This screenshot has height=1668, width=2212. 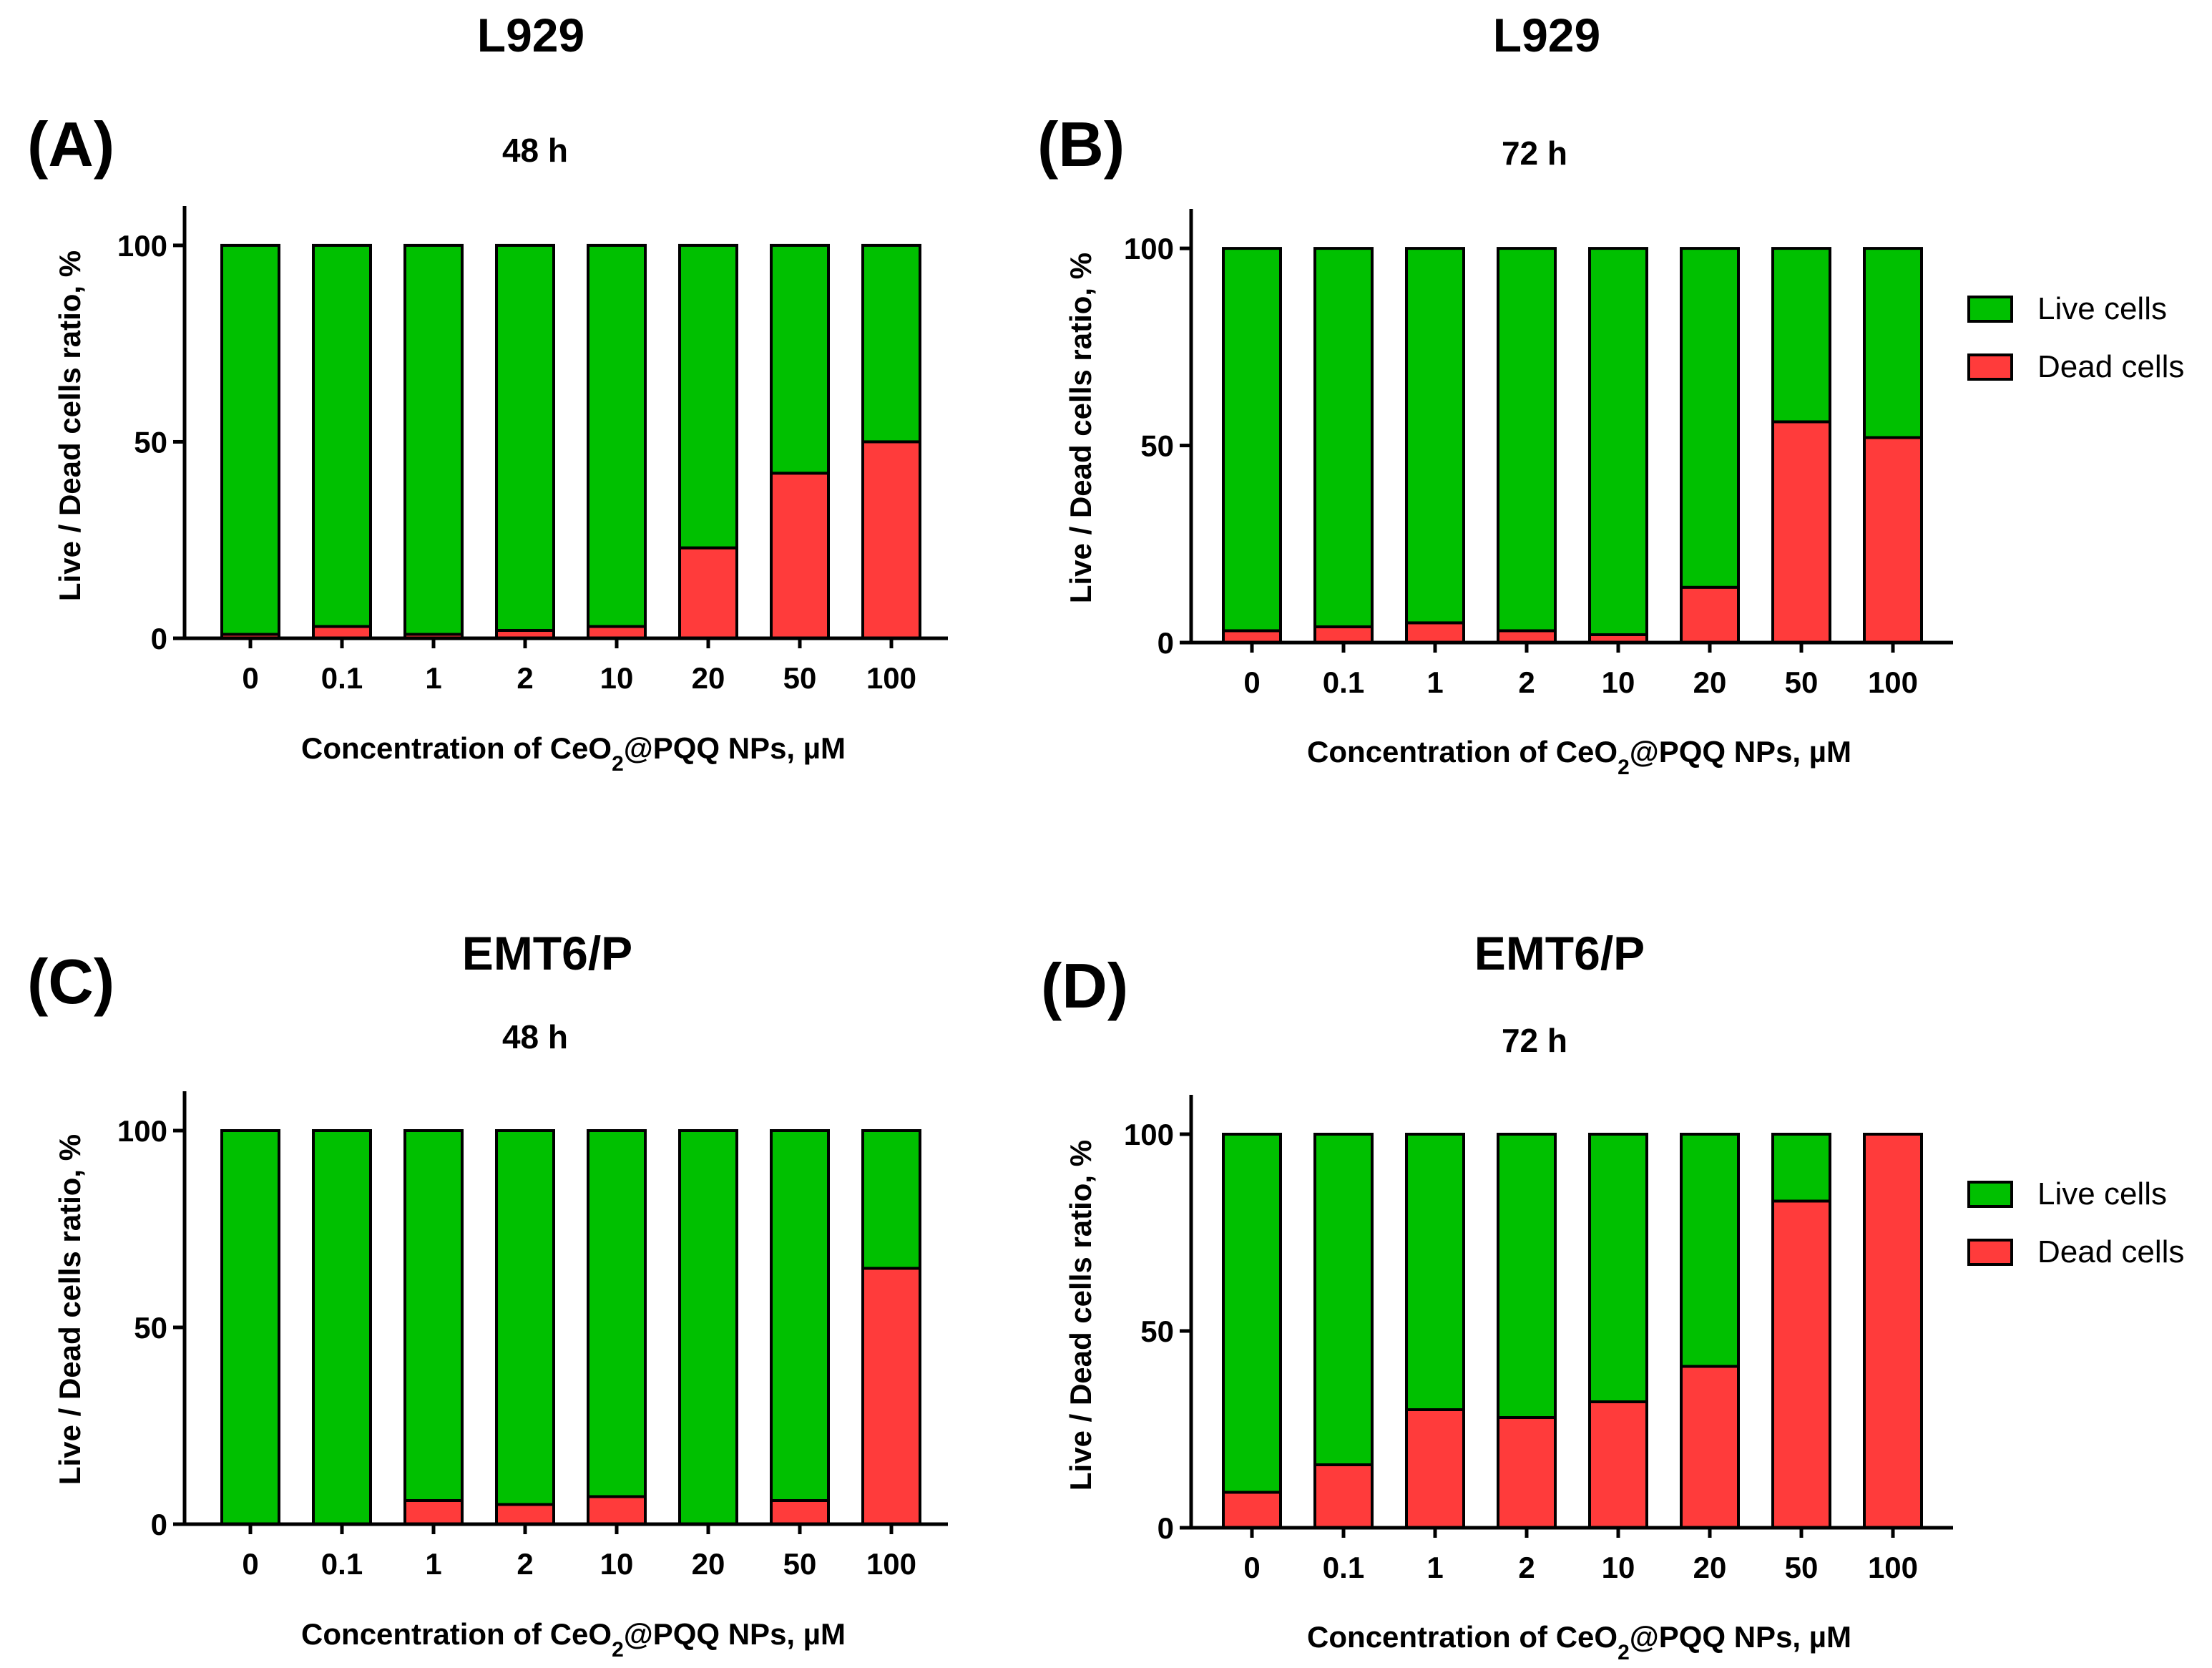 I want to click on panel-label: (A), so click(x=70, y=144).